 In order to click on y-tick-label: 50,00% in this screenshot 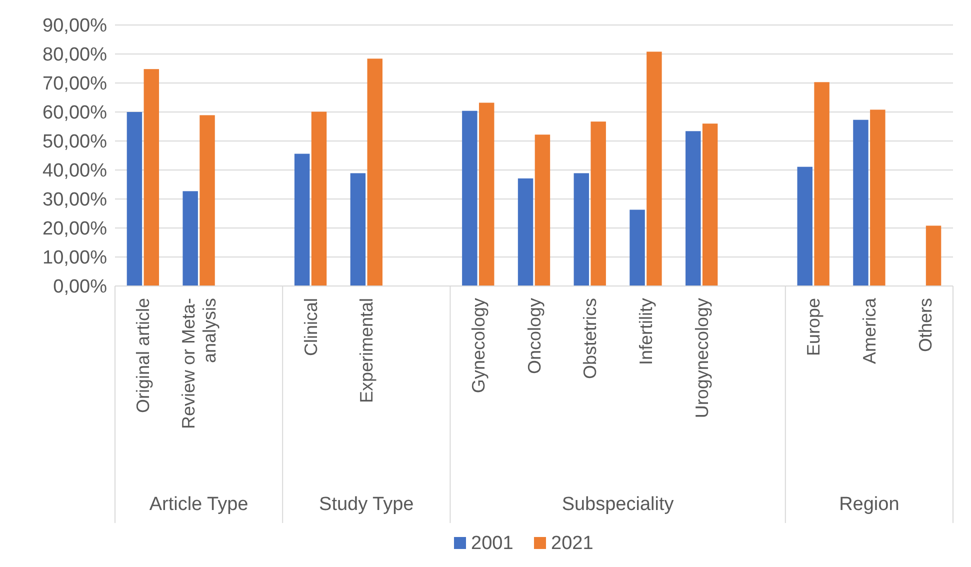, I will do `click(75, 142)`.